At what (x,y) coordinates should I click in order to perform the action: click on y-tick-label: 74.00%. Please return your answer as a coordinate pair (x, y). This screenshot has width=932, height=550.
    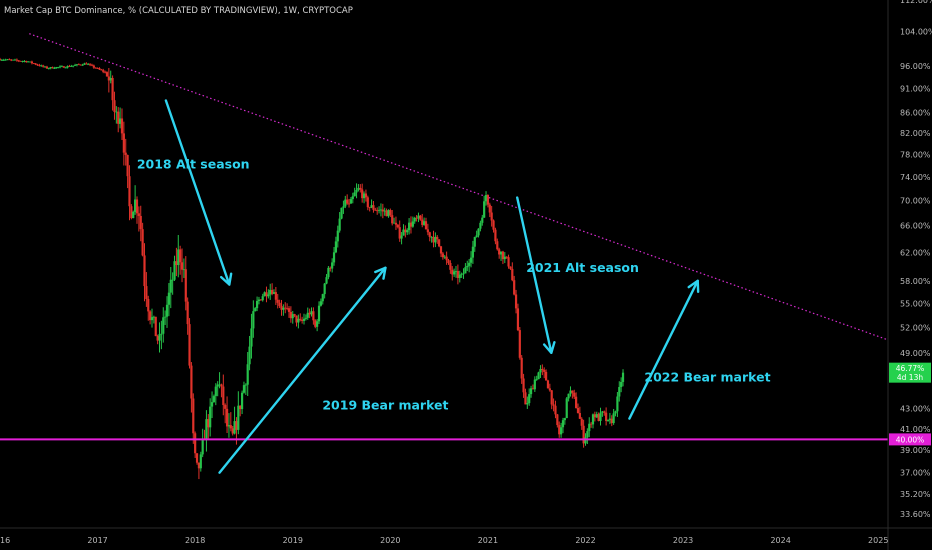
    Looking at the image, I should click on (915, 177).